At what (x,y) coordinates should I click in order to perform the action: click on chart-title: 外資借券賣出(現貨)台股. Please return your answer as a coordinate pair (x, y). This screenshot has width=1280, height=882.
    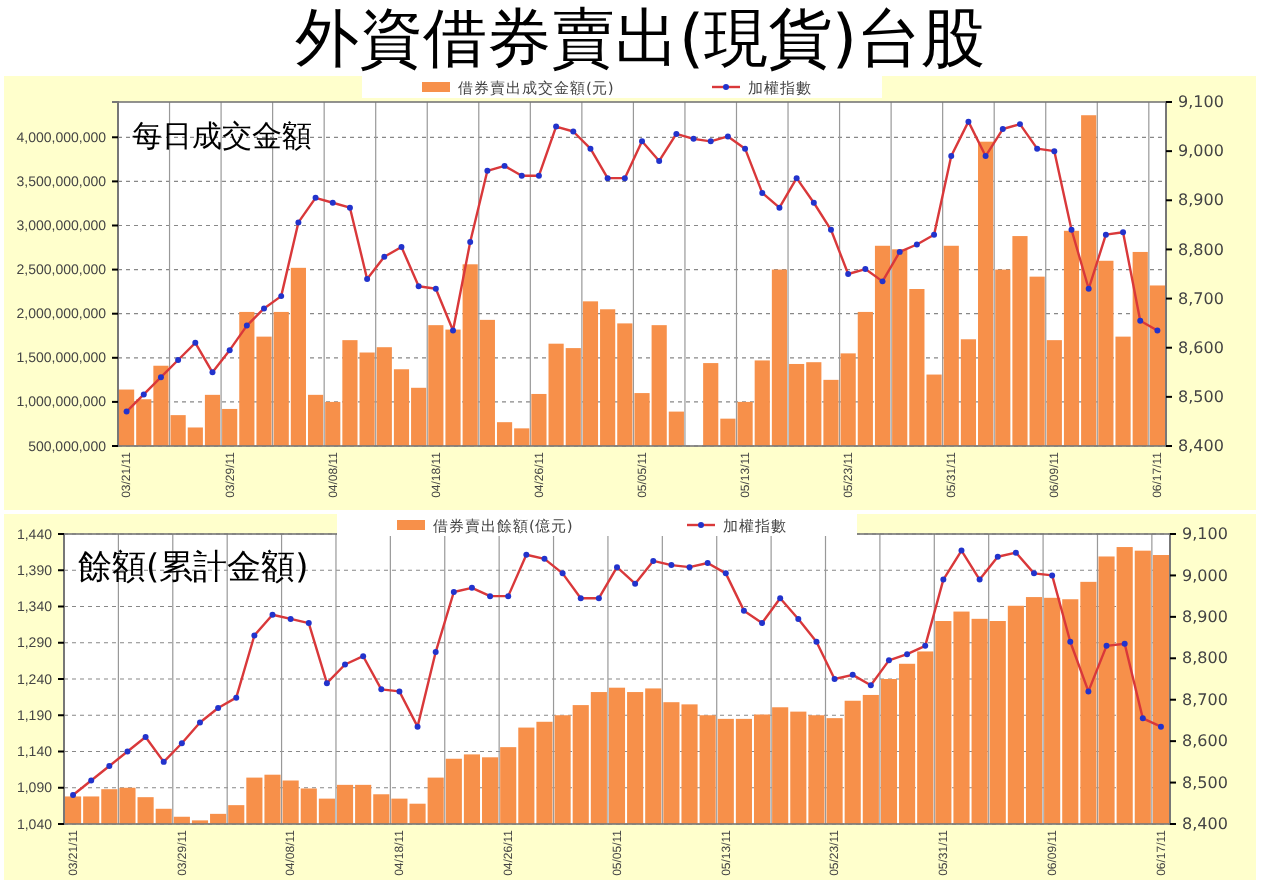
    Looking at the image, I should click on (640, 38).